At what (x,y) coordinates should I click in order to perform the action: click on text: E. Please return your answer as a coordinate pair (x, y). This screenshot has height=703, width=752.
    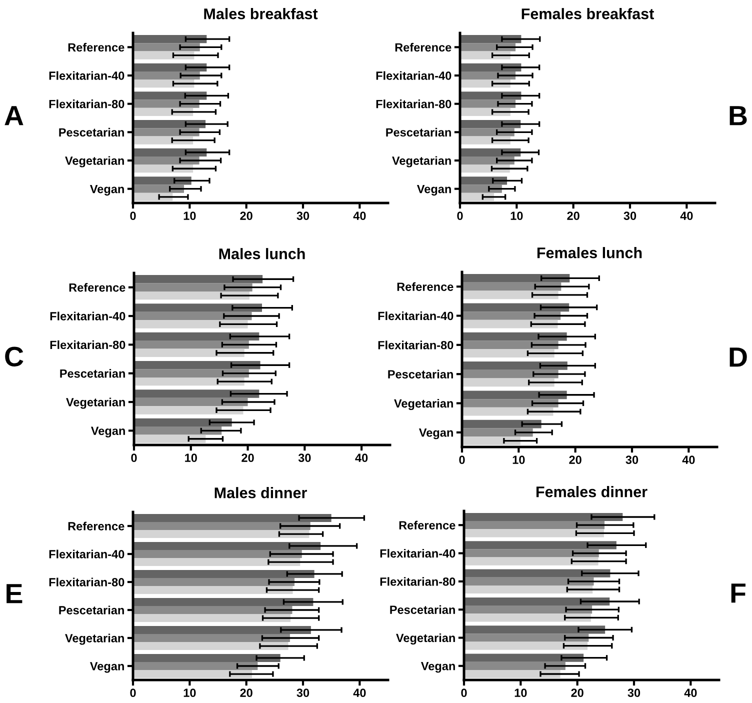
    Looking at the image, I should click on (14, 594).